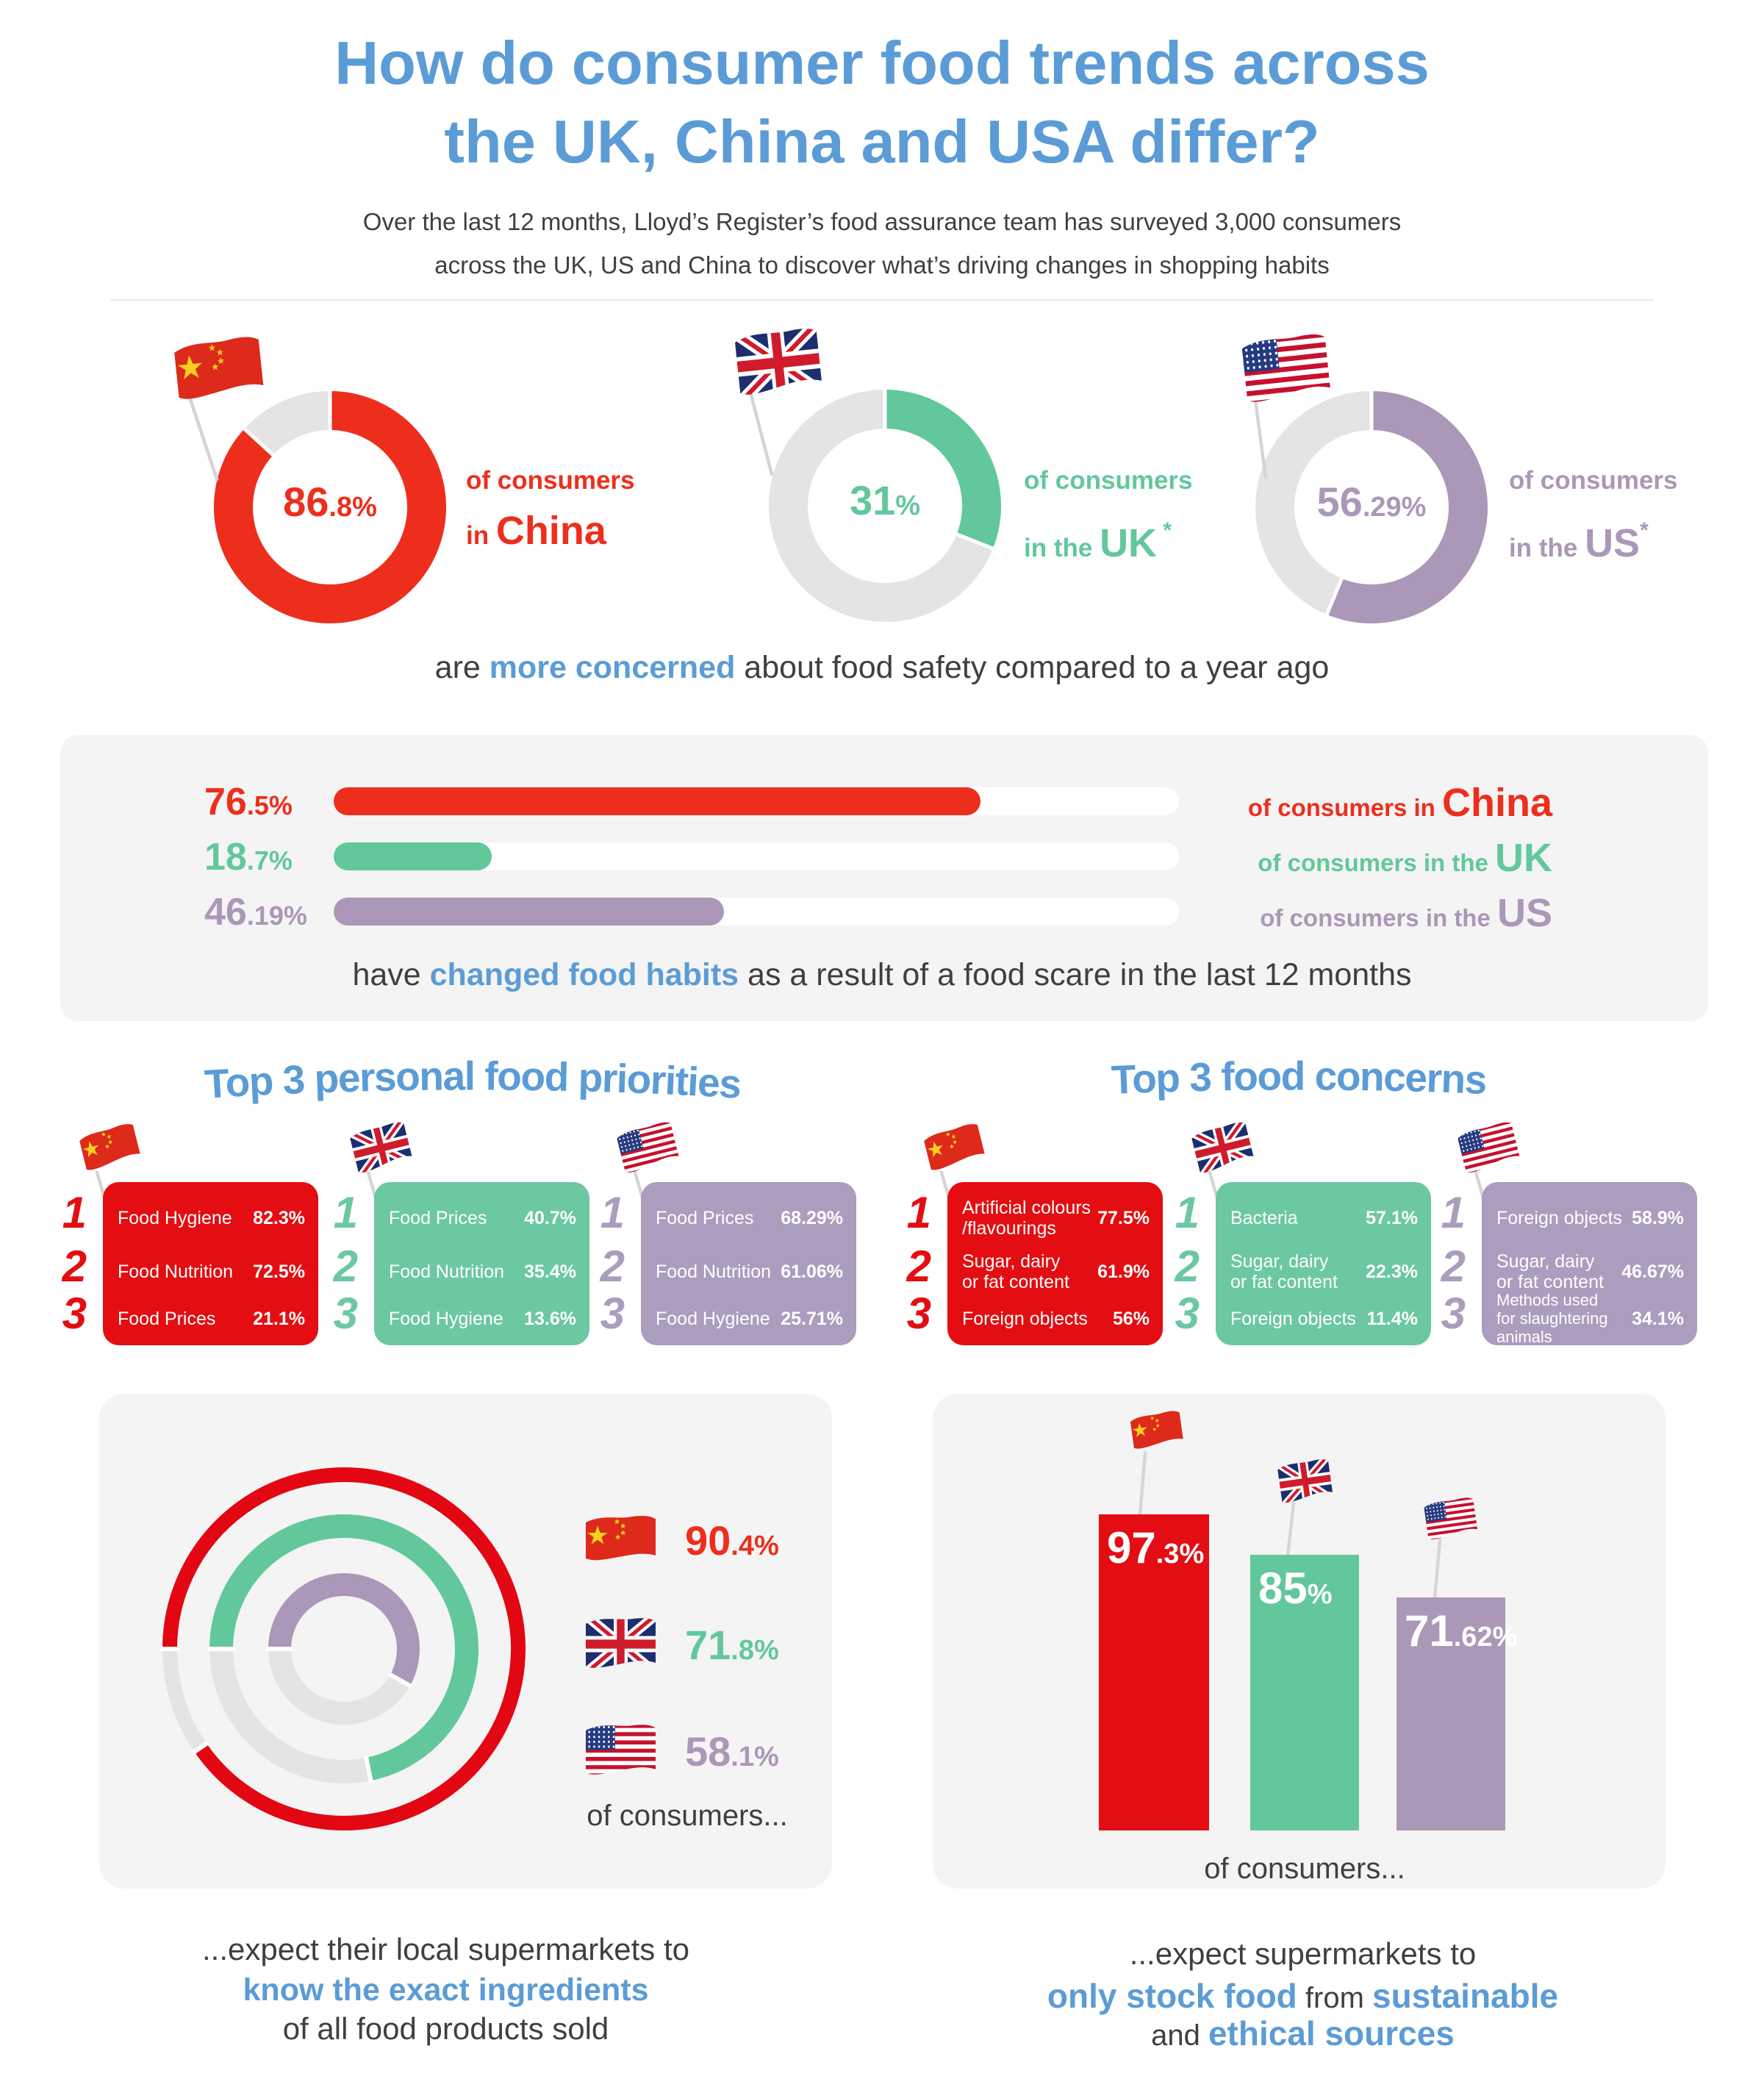 This screenshot has height=2076, width=1764. I want to click on svg-text: Top 3 food concerns, so click(1299, 1078).